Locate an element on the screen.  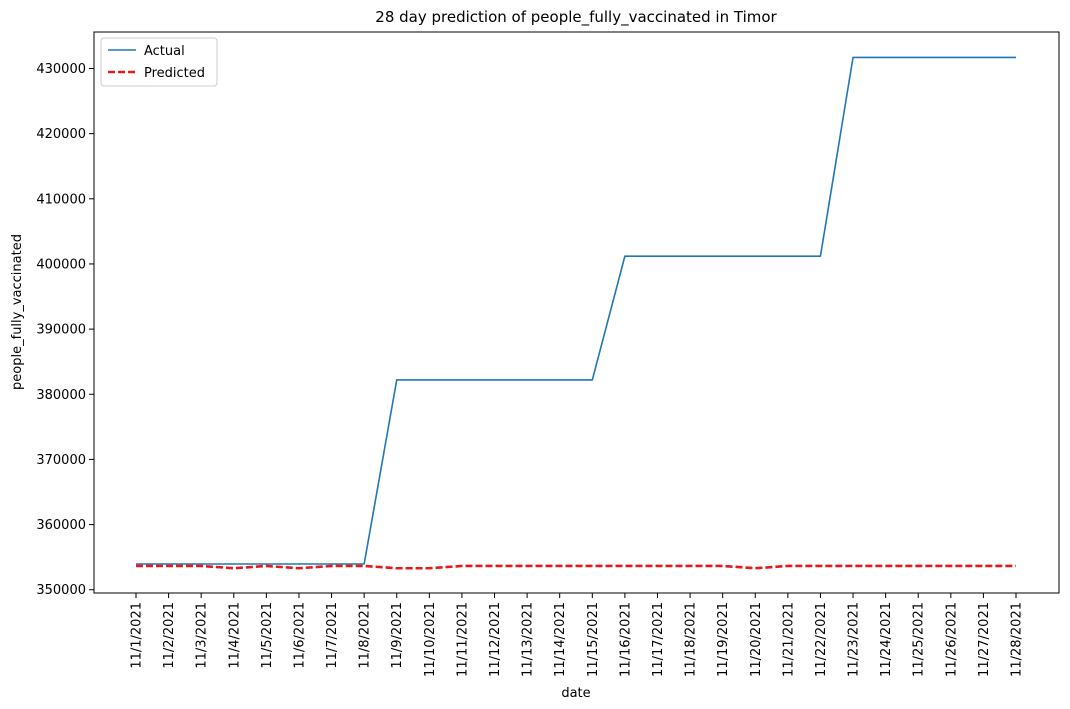
x-axis-label: date is located at coordinates (575, 693).